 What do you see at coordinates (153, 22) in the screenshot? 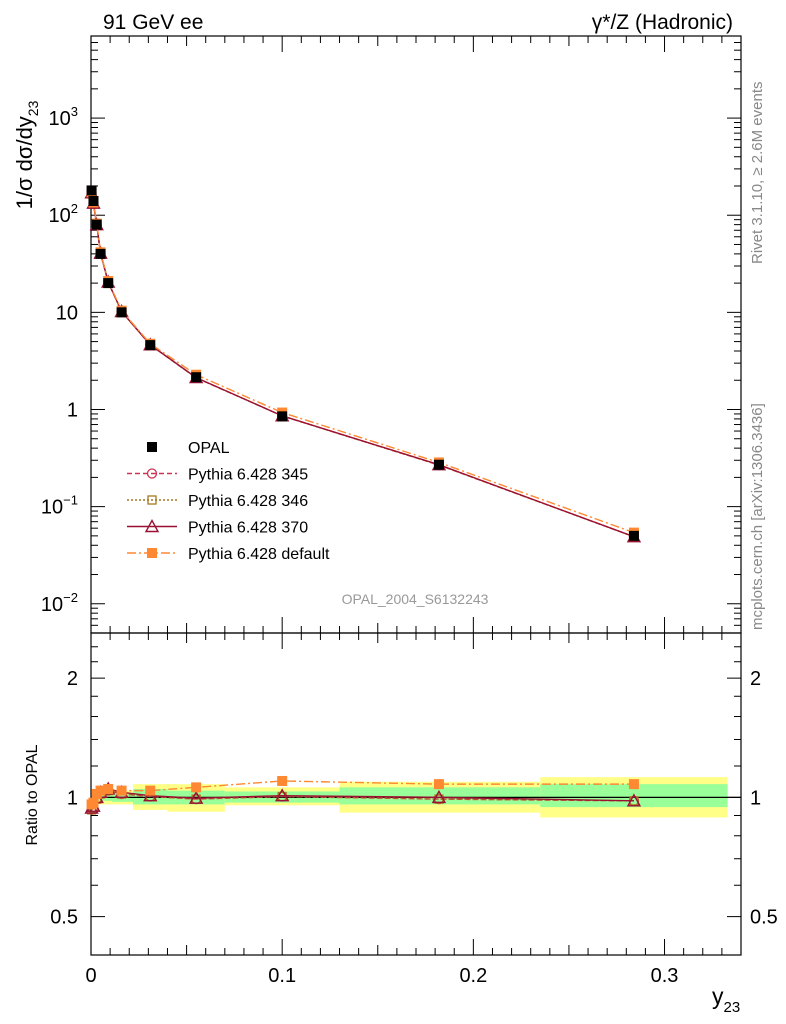
I see `header-left-title: 91 GeV ee` at bounding box center [153, 22].